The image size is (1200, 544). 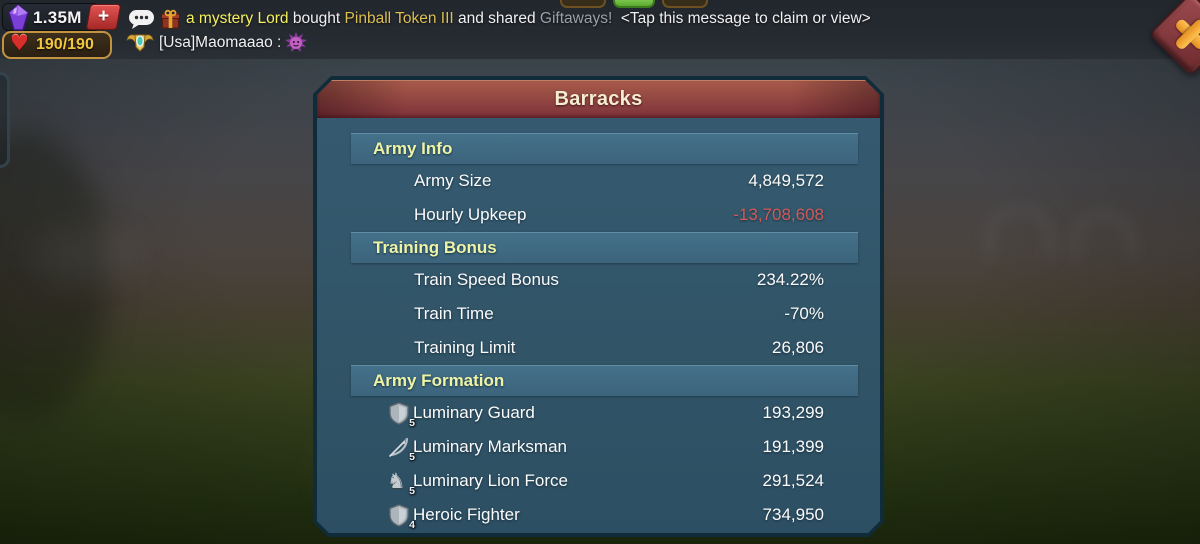 What do you see at coordinates (453, 180) in the screenshot?
I see `stat-label: Army Size` at bounding box center [453, 180].